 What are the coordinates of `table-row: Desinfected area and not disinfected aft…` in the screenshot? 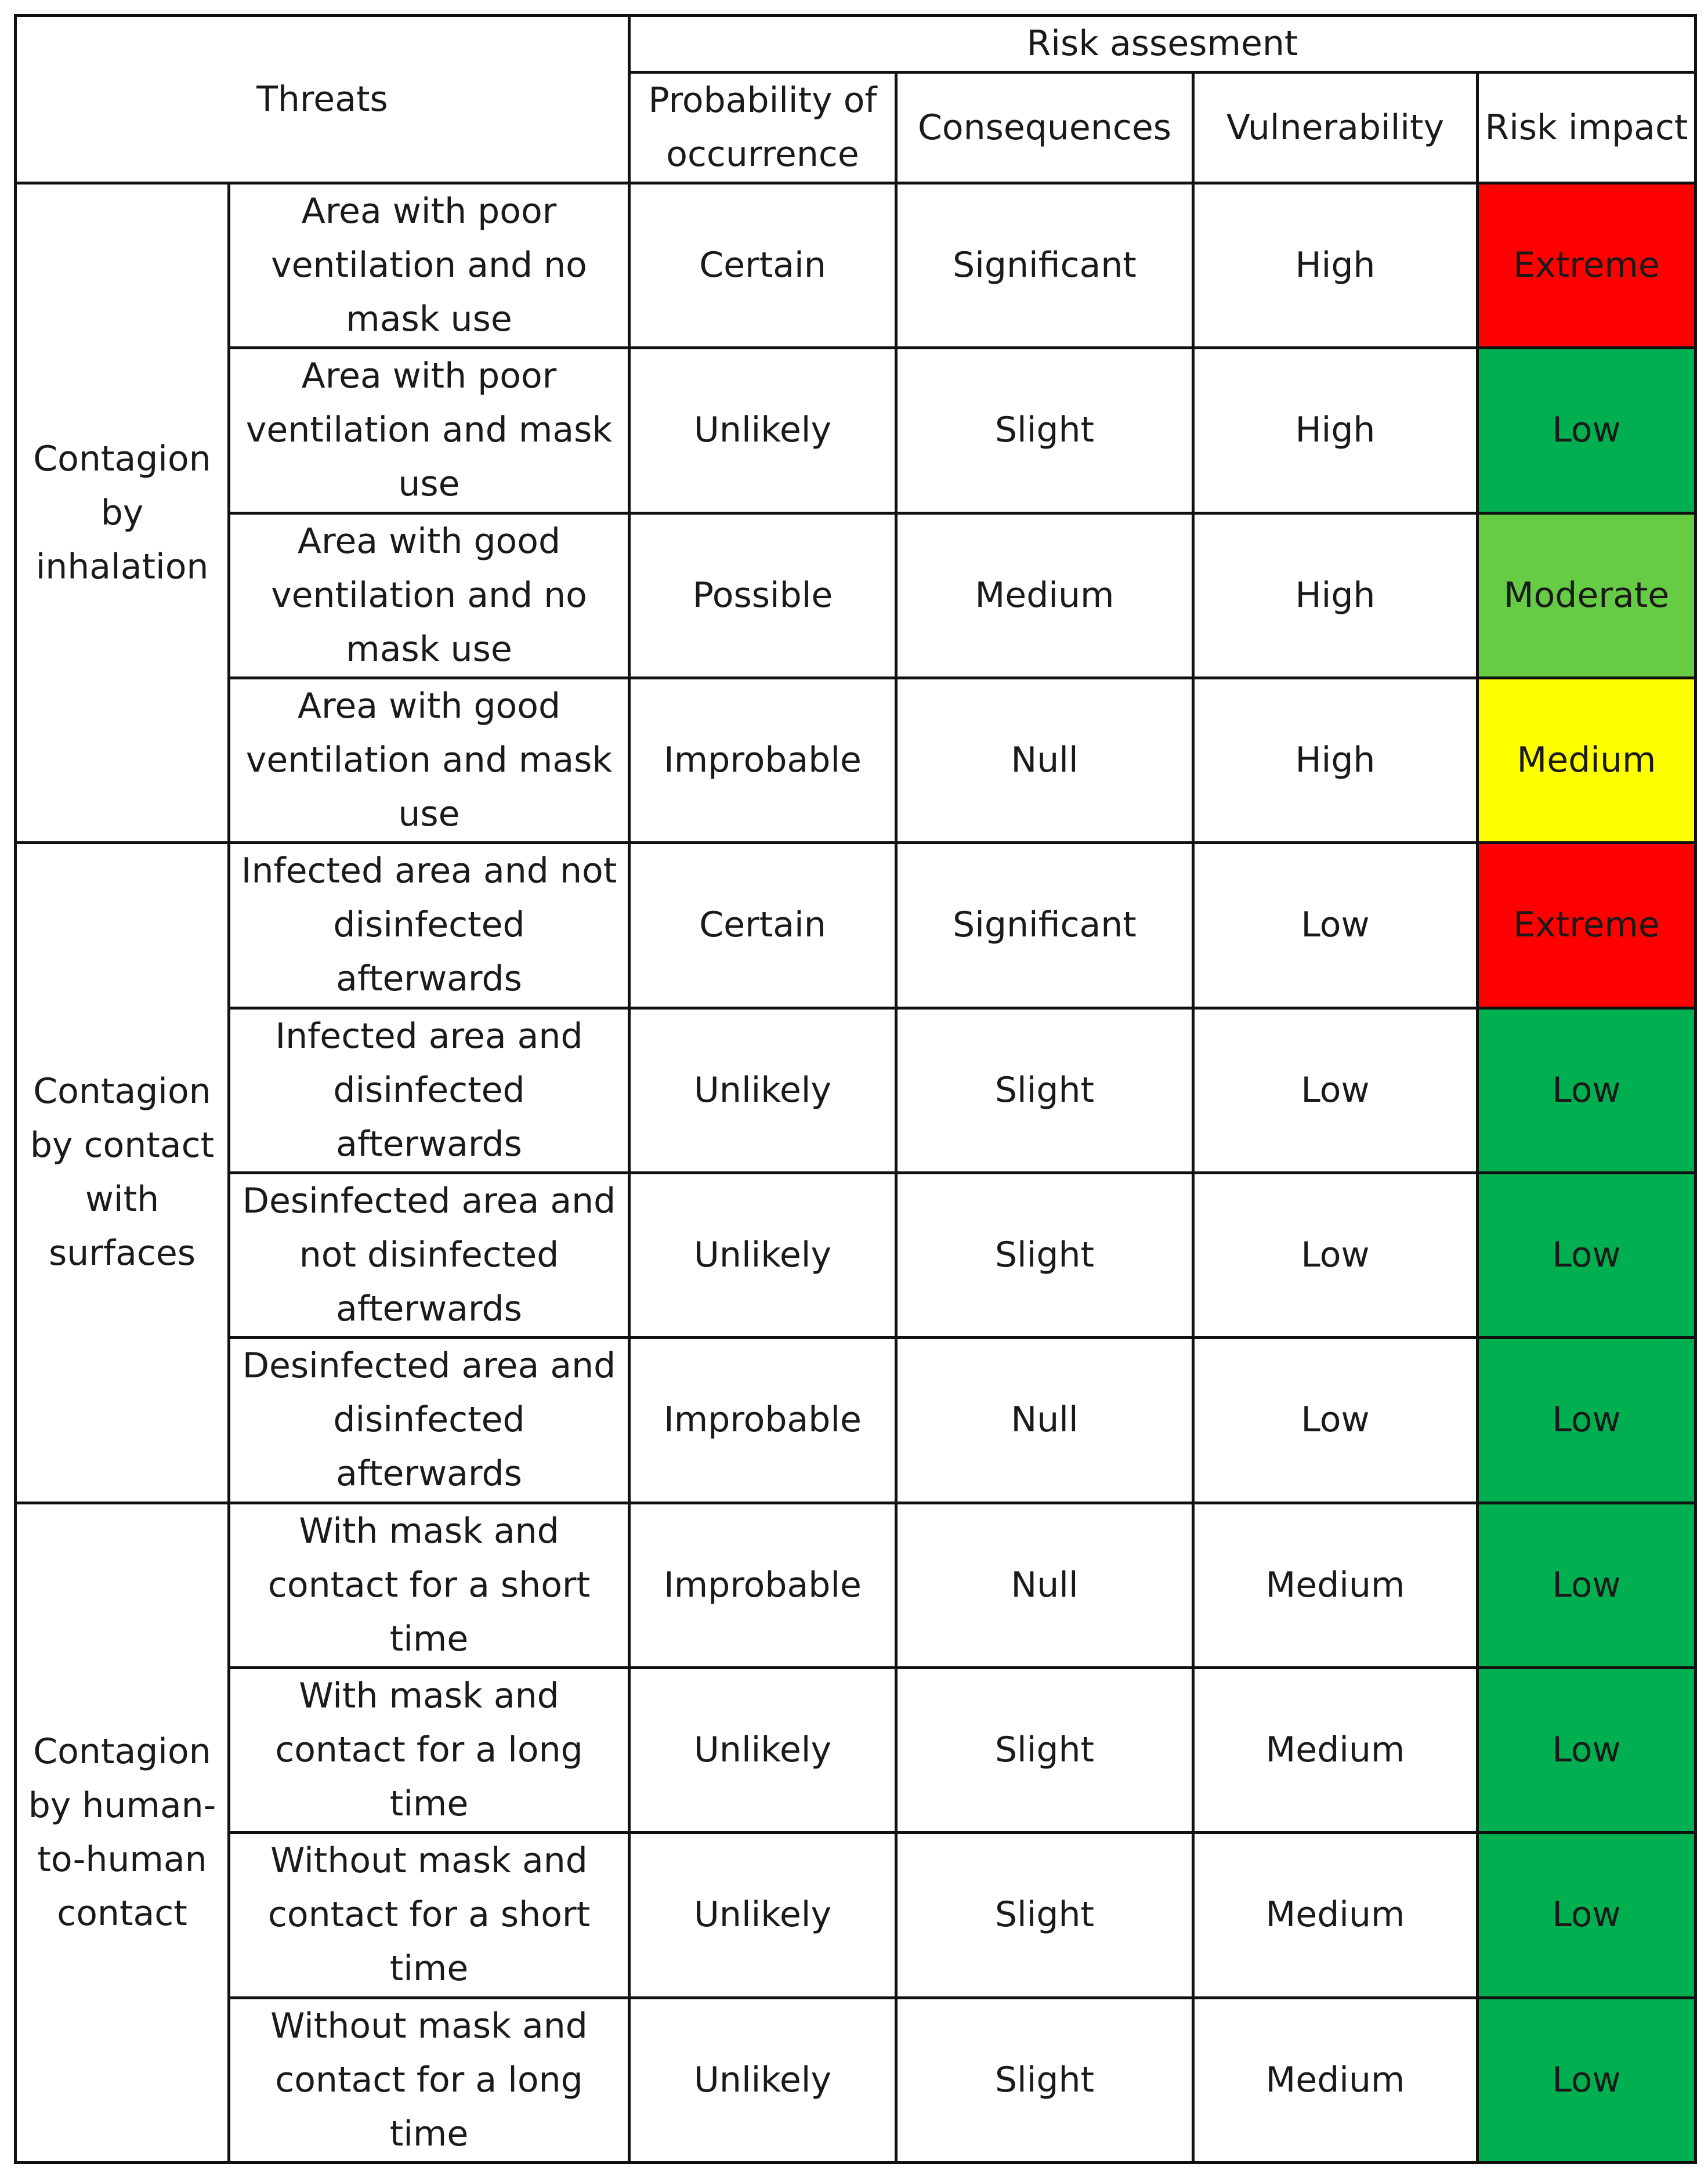 It's located at (856, 1255).